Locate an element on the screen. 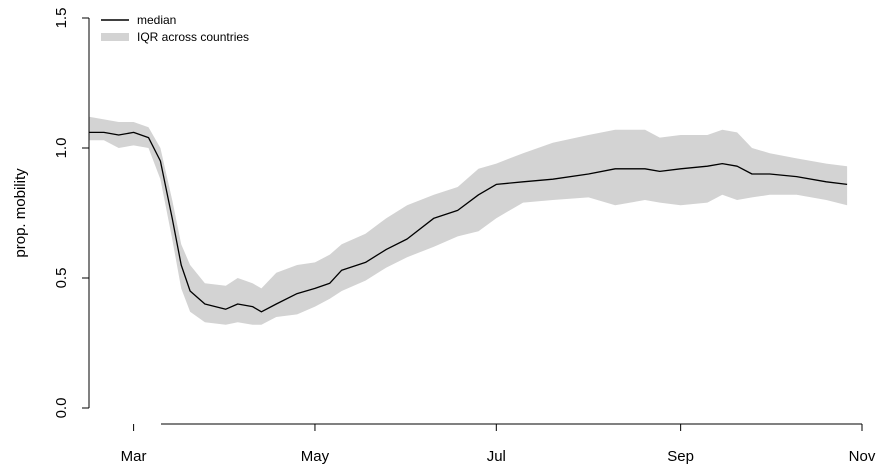  x-tick-label: Nov is located at coordinates (862, 456).